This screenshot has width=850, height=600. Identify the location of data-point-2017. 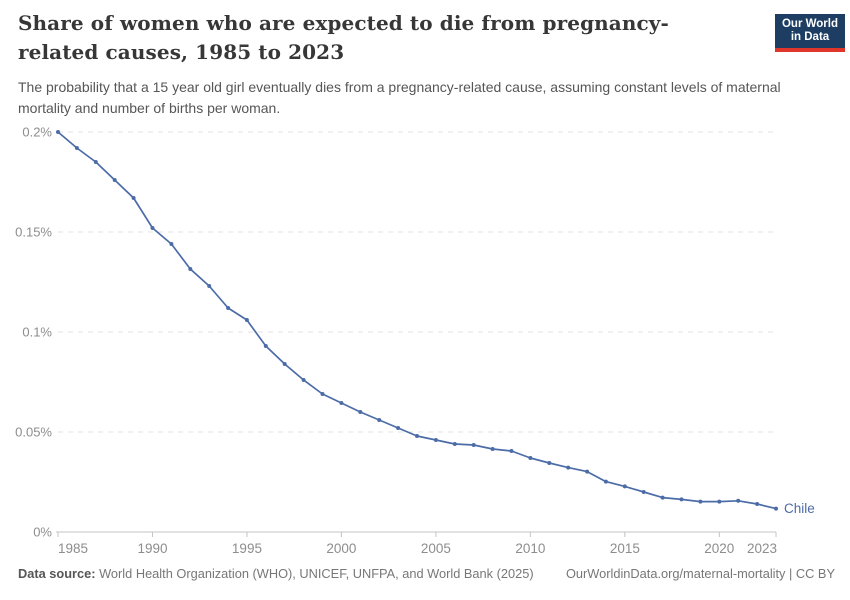
(662, 497).